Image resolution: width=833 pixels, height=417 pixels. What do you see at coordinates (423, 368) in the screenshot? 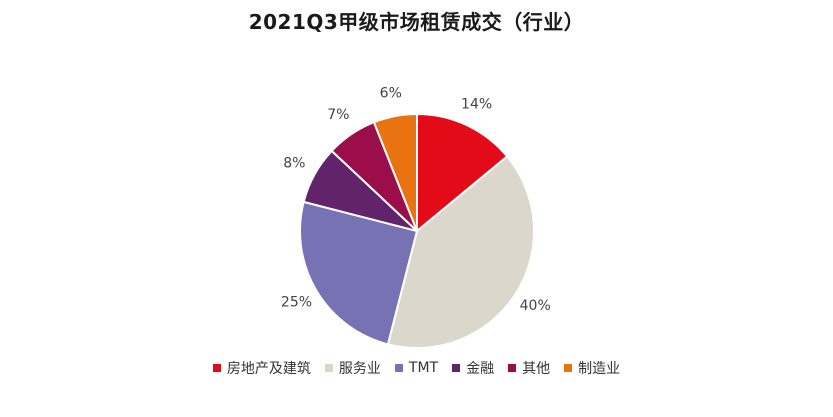
I see `legend-label: TMT` at bounding box center [423, 368].